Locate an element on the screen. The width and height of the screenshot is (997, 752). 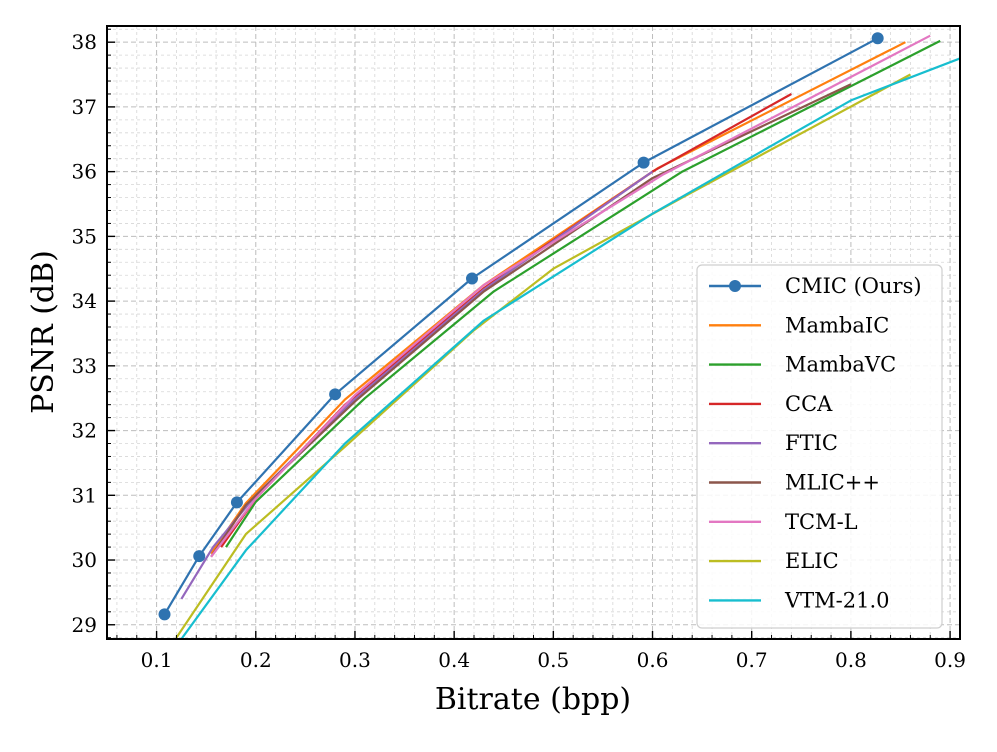
x-tick-label: 0.3 is located at coordinates (355, 660).